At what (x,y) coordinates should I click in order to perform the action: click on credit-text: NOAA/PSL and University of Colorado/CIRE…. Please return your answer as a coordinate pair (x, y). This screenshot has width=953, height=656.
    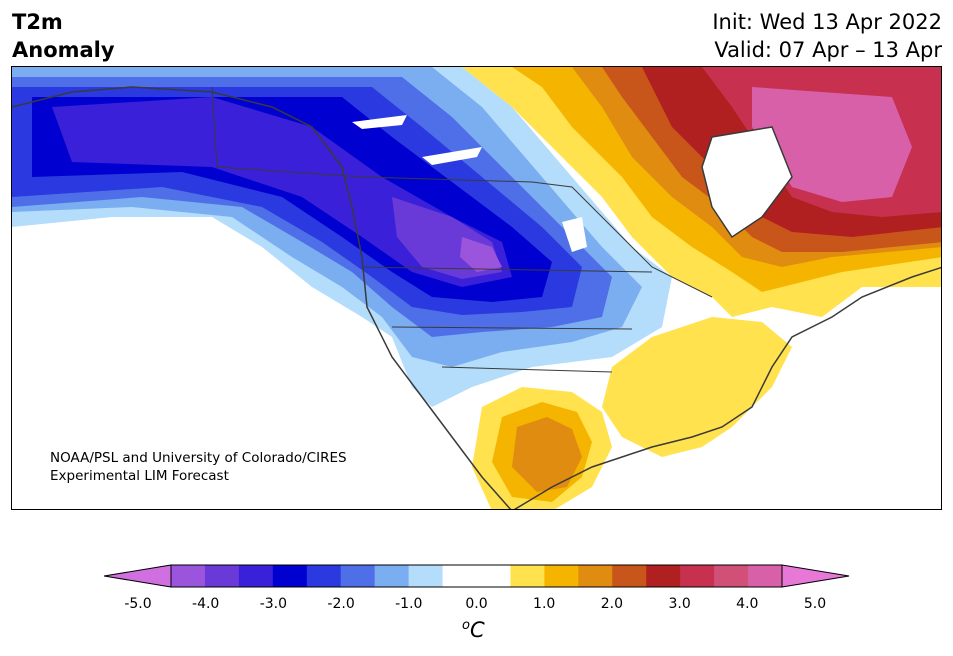
    Looking at the image, I should click on (198, 467).